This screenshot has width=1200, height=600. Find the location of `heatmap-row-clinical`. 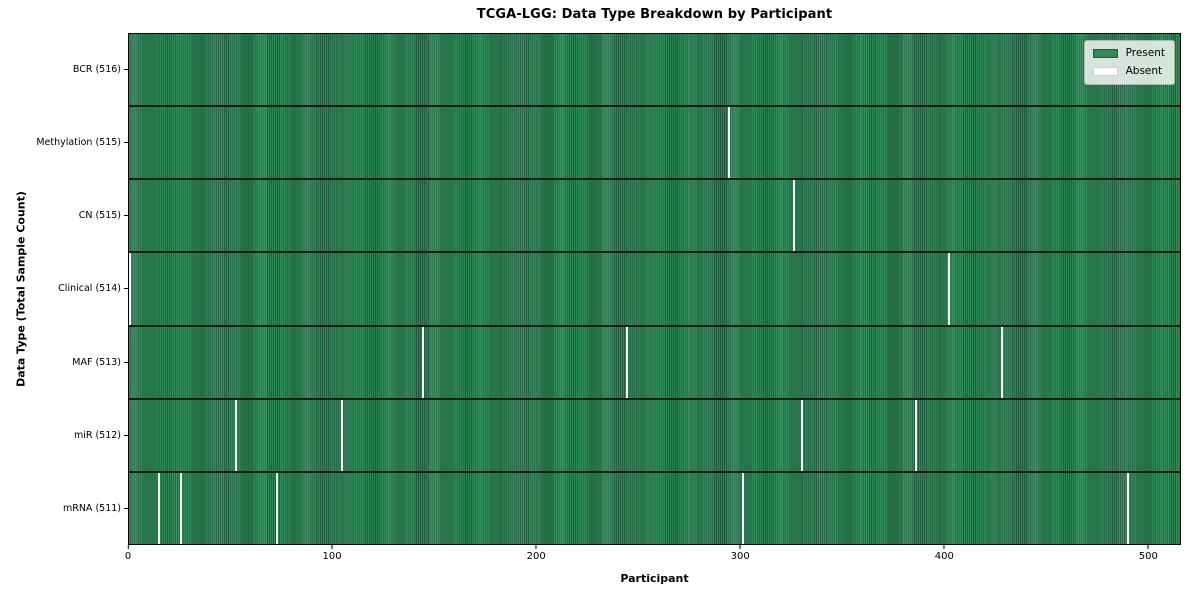

heatmap-row-clinical is located at coordinates (654, 290).